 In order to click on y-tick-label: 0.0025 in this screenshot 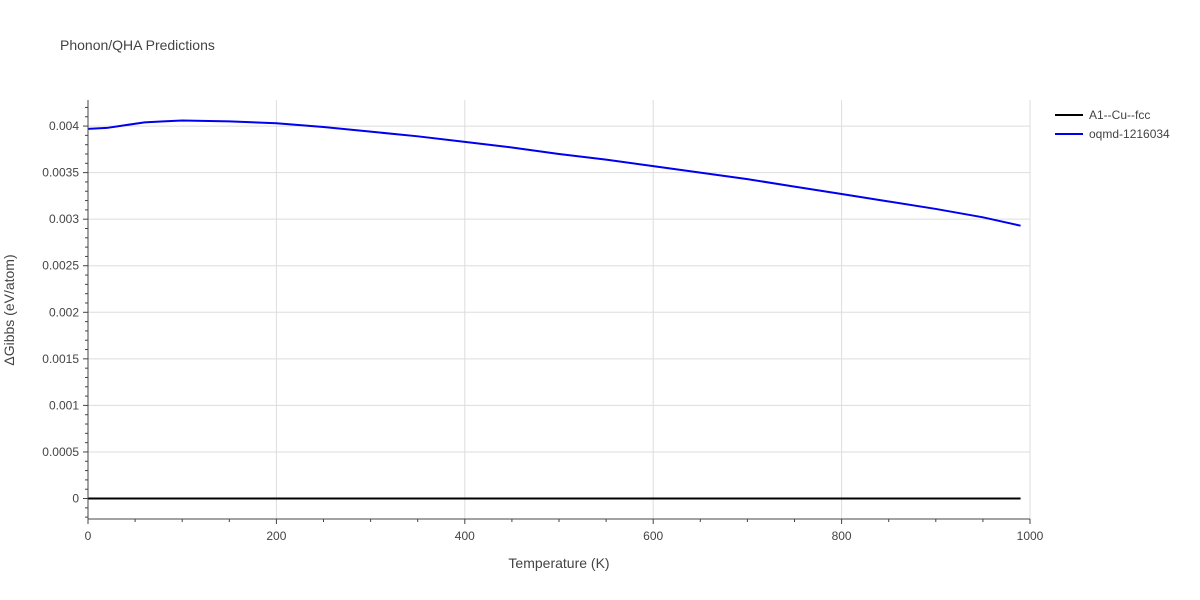, I will do `click(60, 266)`.